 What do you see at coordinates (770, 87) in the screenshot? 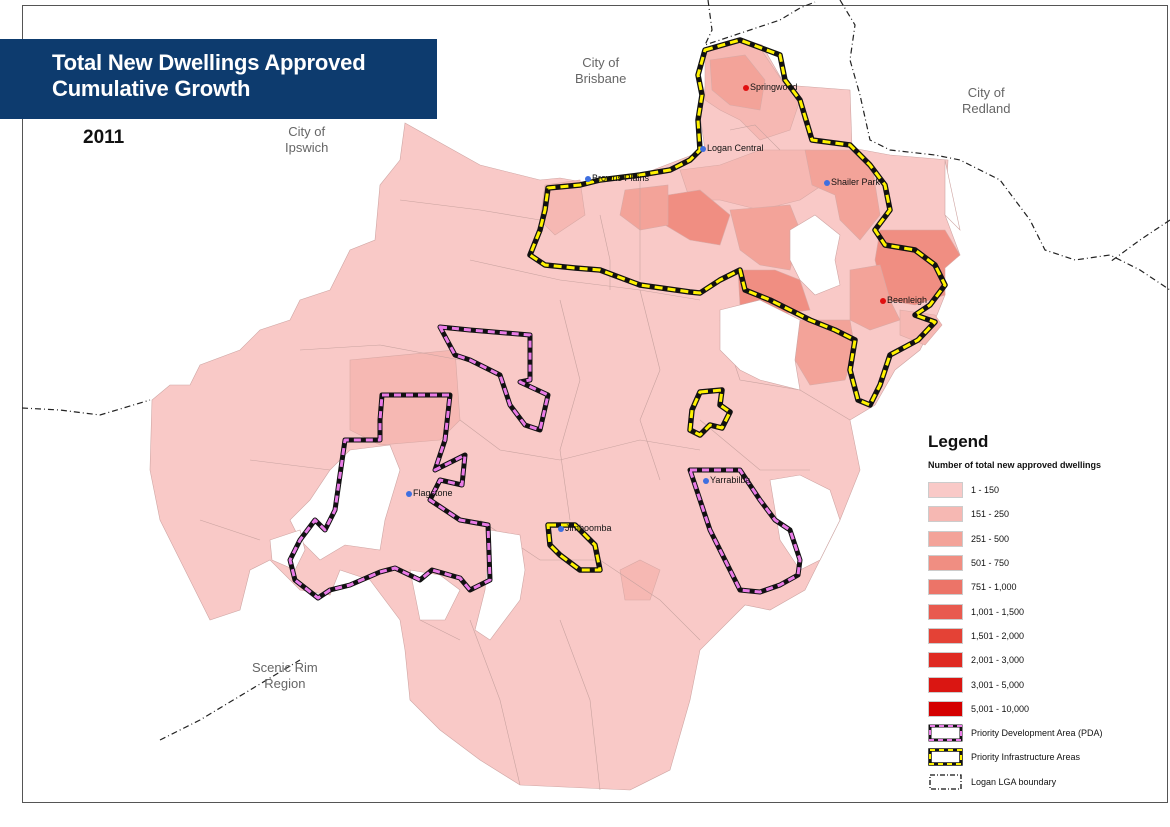
I see `place-springwood: Springwood` at bounding box center [770, 87].